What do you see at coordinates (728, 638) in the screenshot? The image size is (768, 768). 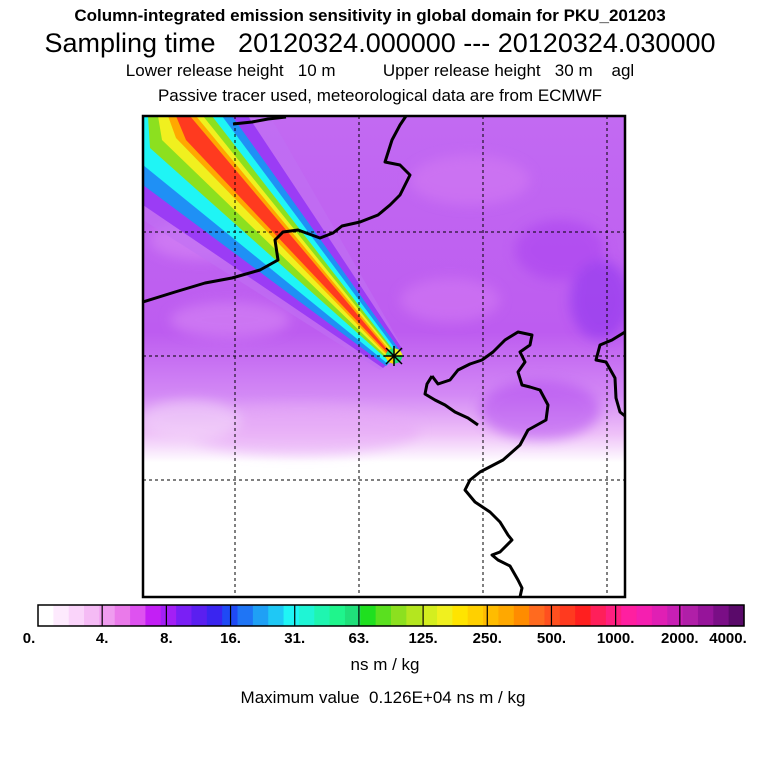 I see `colorbar-tick-label: 4000.` at bounding box center [728, 638].